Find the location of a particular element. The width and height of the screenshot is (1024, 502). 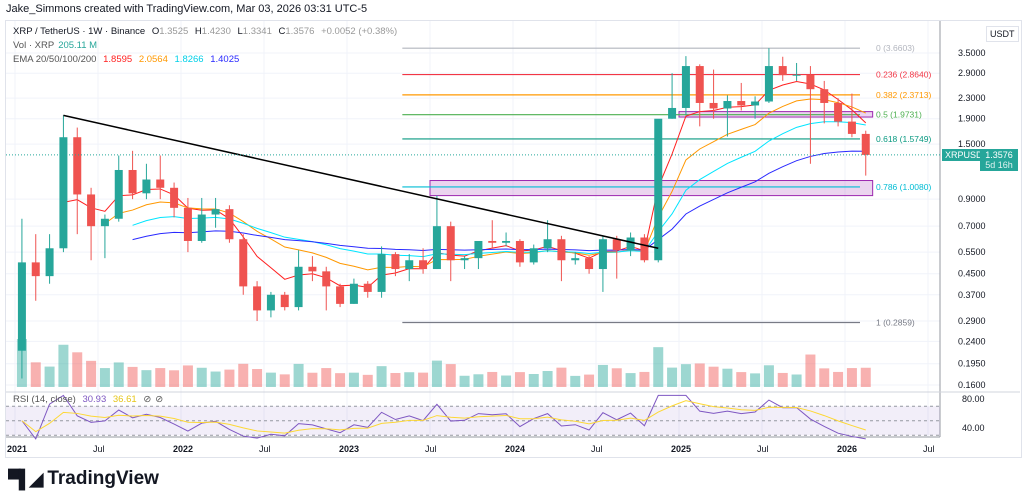

tradingview-logo: ▀▌◢ TradingView is located at coordinates (83, 479).